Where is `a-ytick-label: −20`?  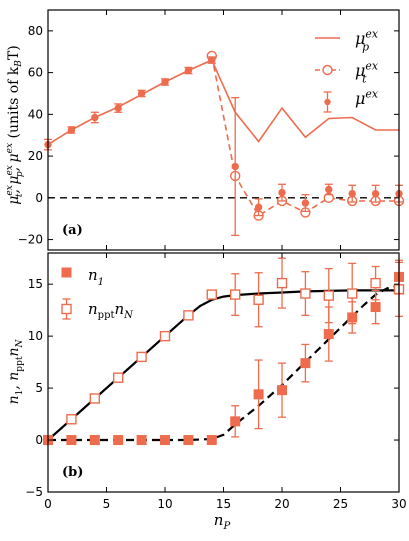 a-ytick-label: −20 is located at coordinates (30, 240).